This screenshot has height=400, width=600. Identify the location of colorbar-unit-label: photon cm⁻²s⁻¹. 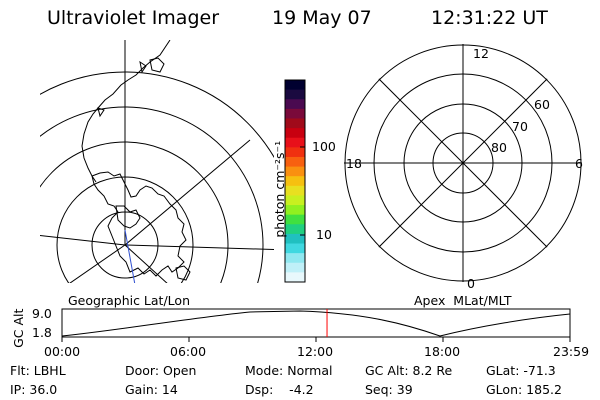
(279, 189).